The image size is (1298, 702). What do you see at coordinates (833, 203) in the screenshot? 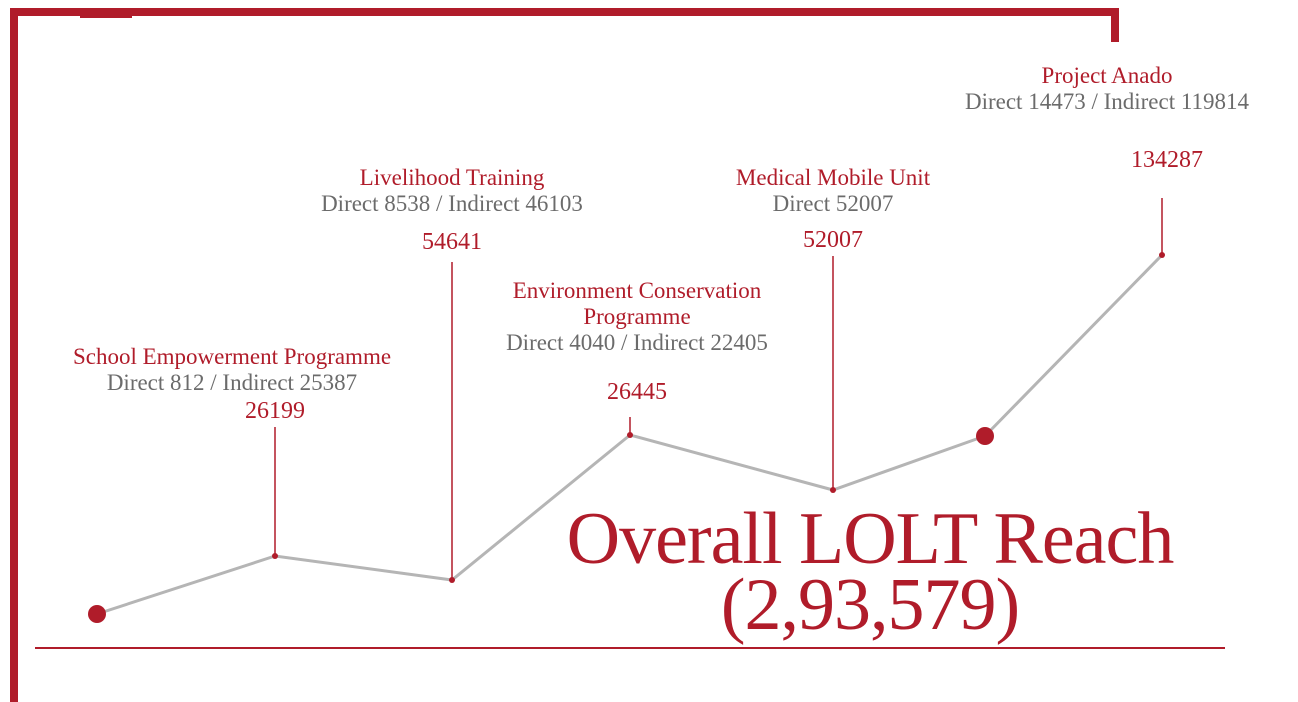
I see `programme-detail: Direct 52007` at bounding box center [833, 203].